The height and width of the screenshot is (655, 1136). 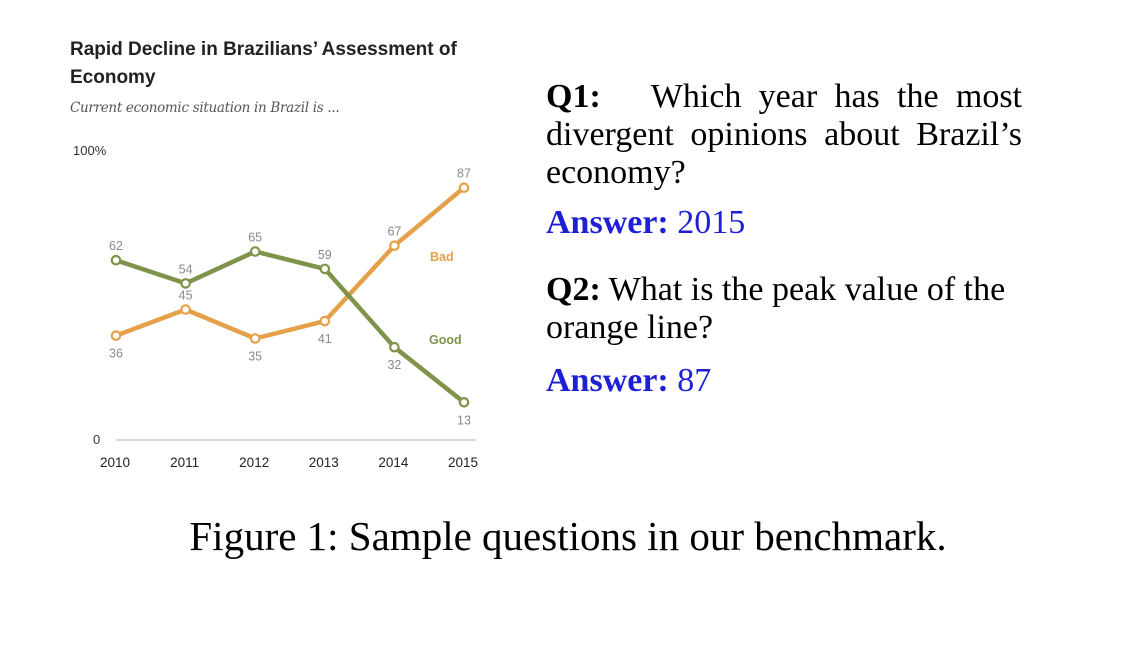 What do you see at coordinates (463, 462) in the screenshot?
I see `x-tick-label: 2015` at bounding box center [463, 462].